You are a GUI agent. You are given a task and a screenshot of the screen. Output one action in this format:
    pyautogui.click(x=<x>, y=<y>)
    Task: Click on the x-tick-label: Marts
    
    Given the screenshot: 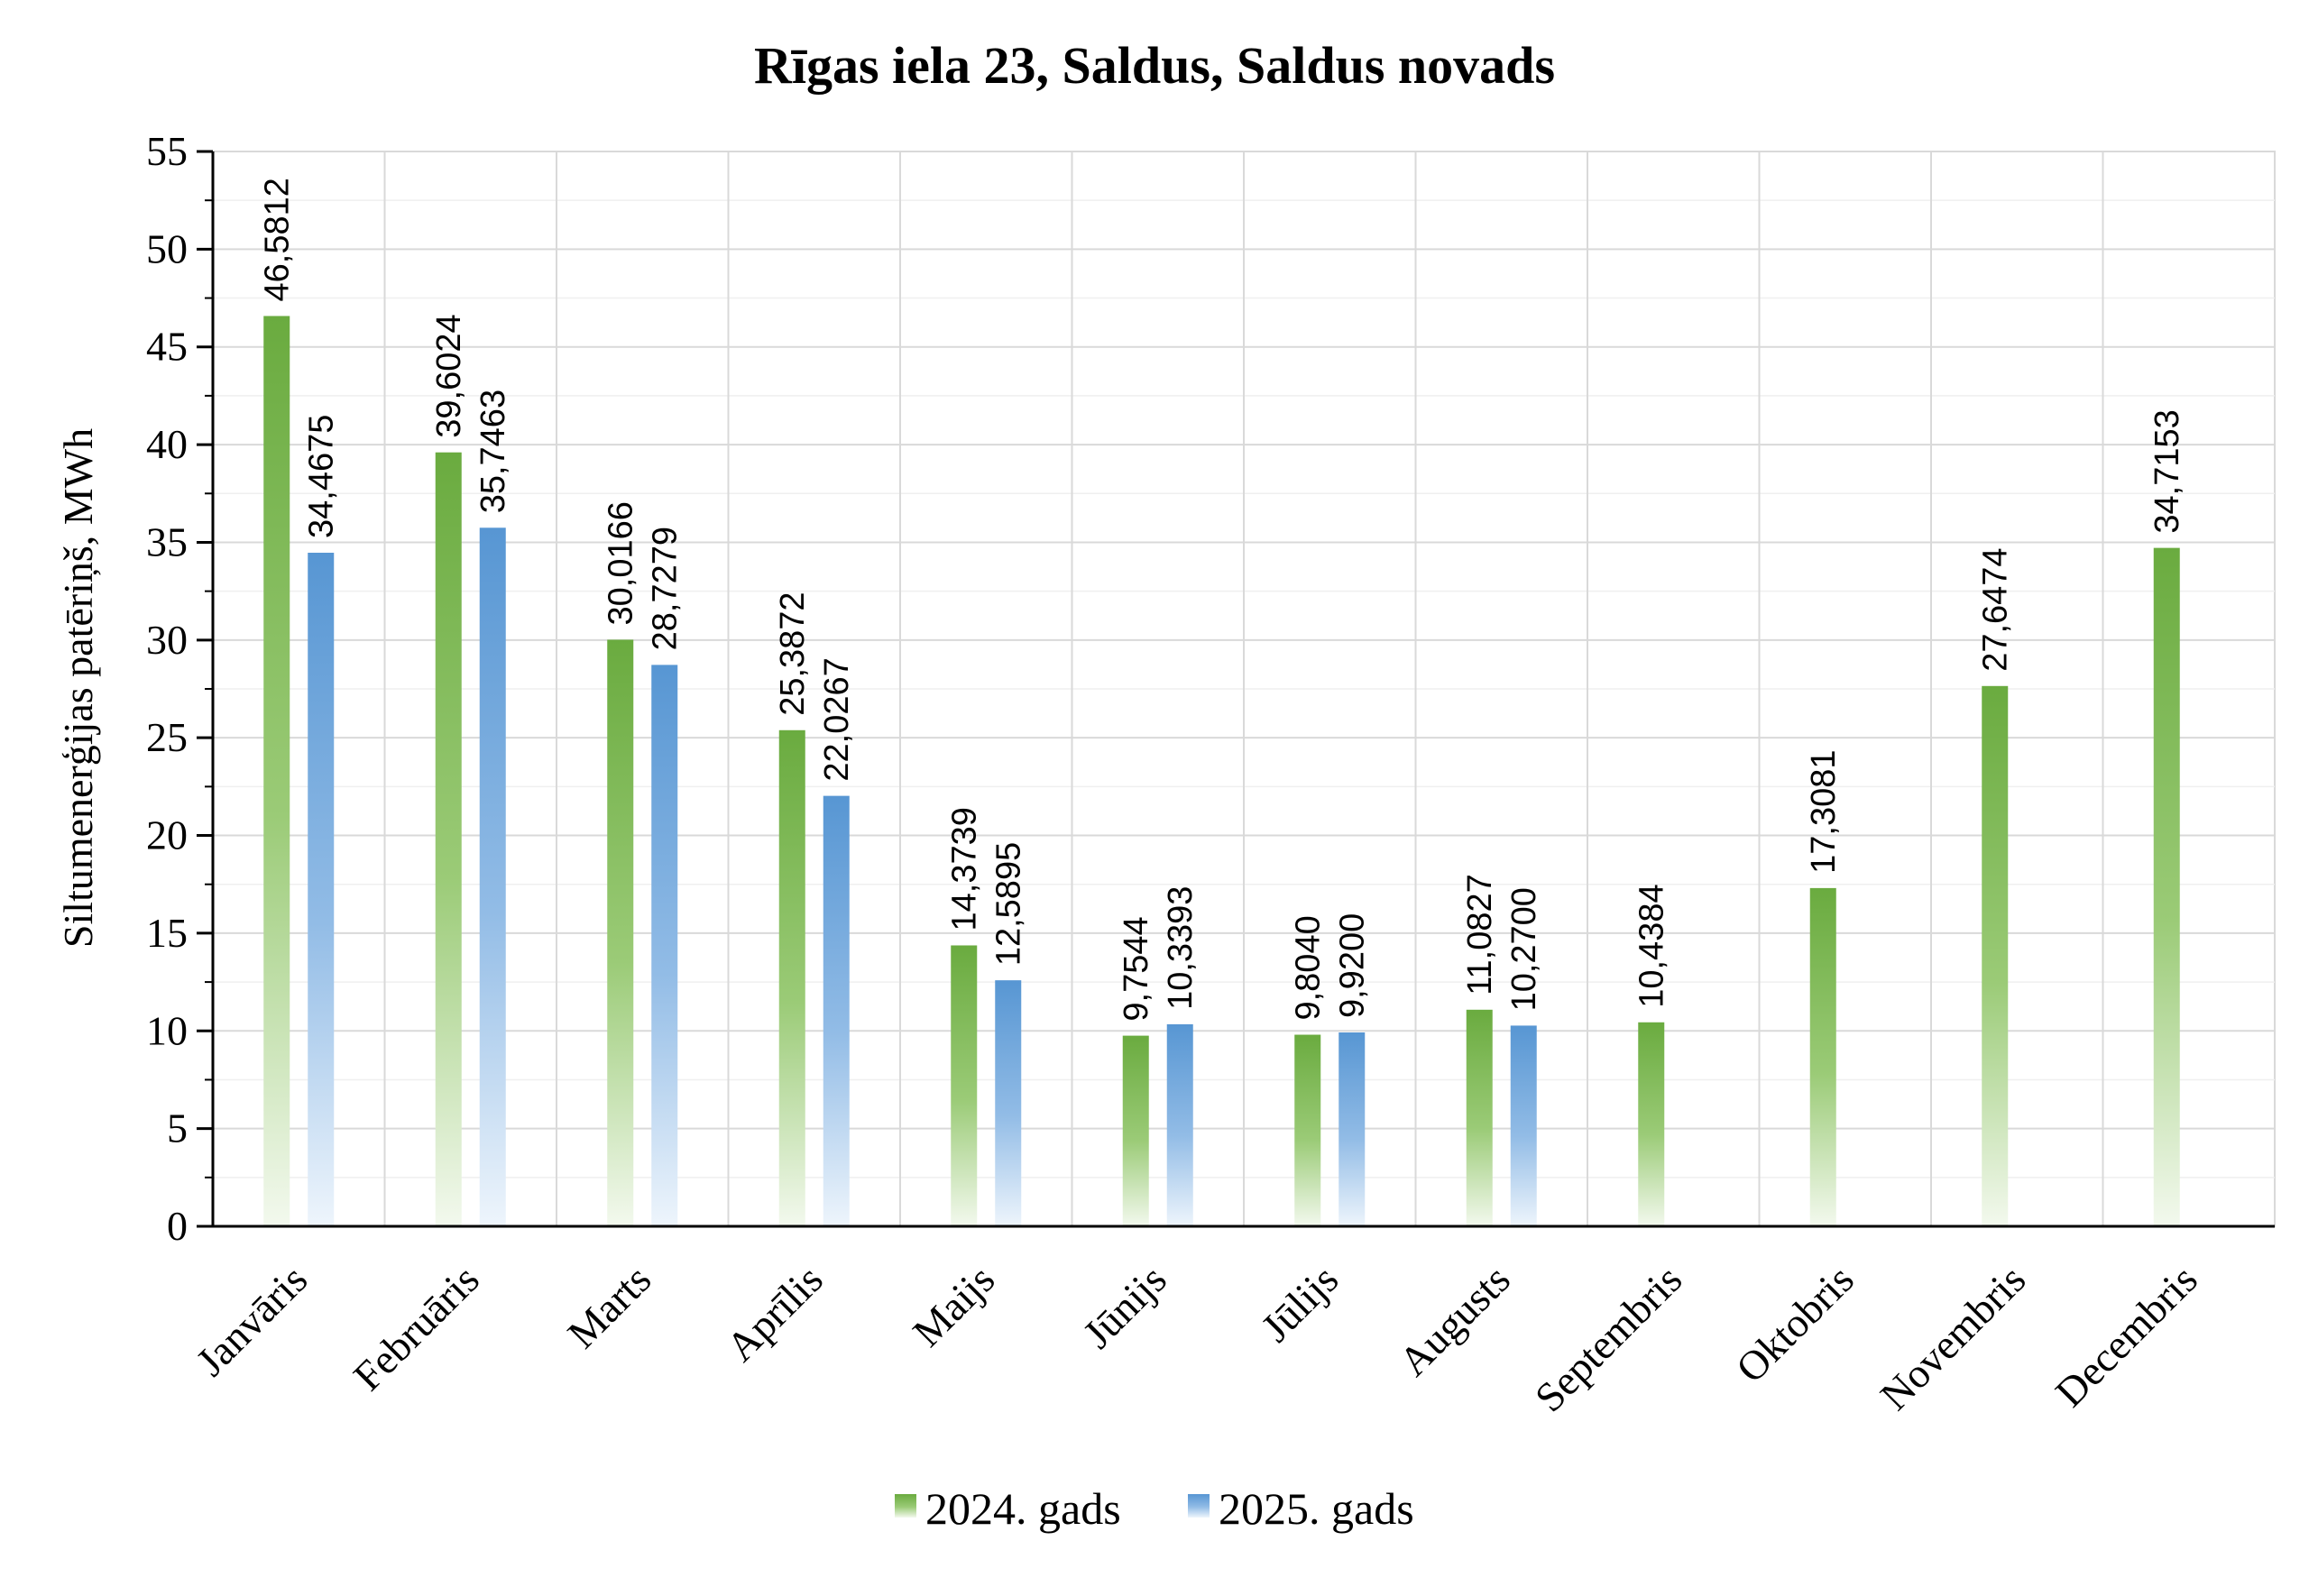 What is the action you would take?
    pyautogui.click(x=608, y=1306)
    